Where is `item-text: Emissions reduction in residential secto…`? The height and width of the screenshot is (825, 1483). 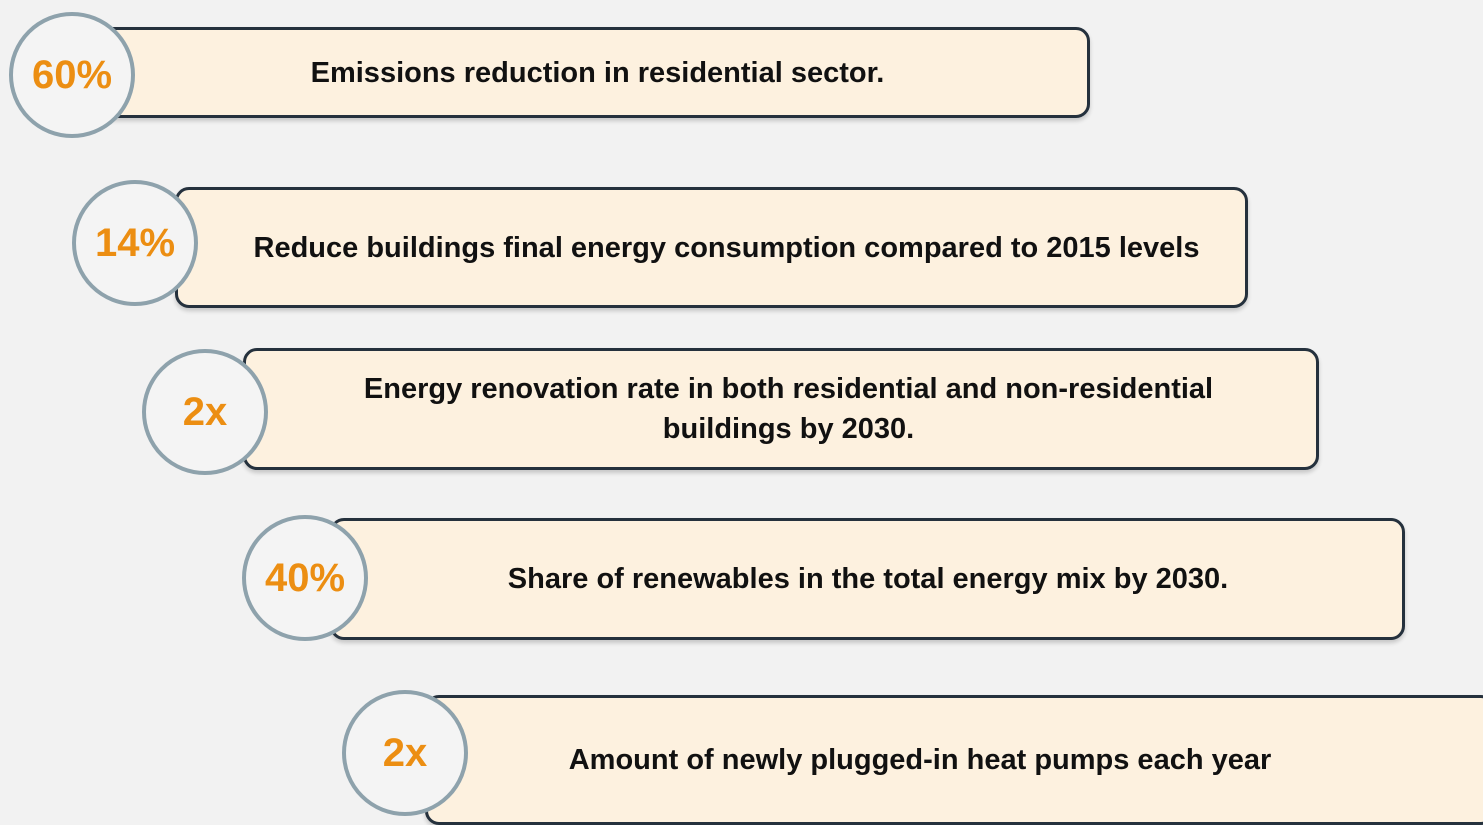
item-text: Emissions reduction in residential secto… is located at coordinates (597, 72).